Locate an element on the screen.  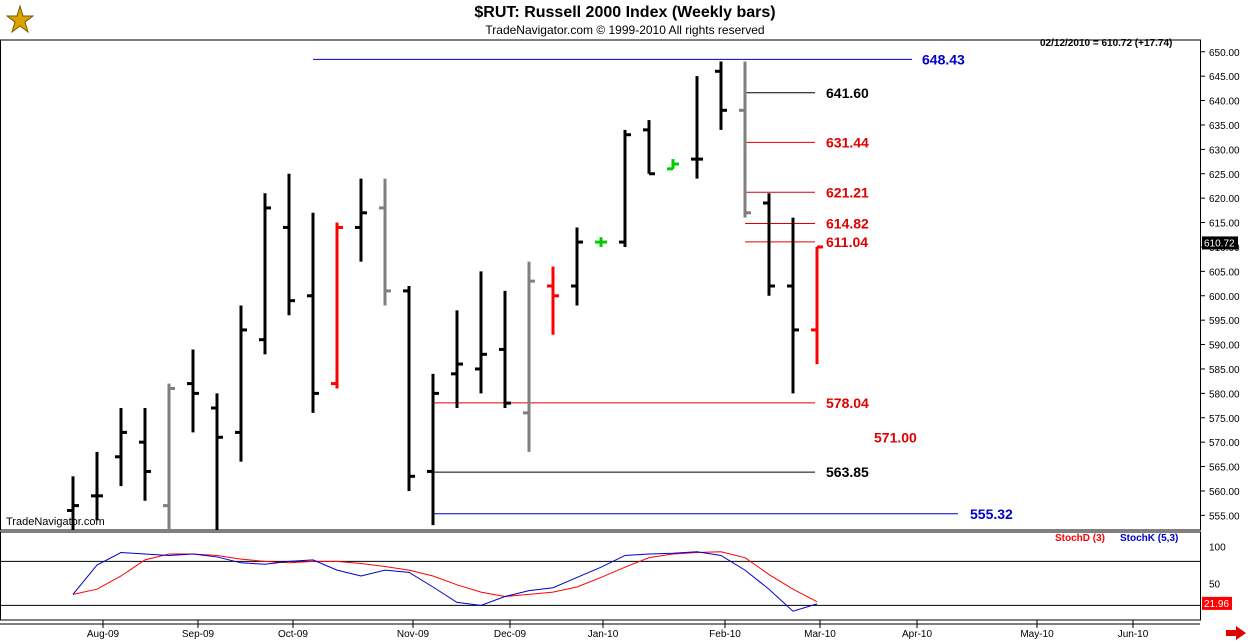
level-label: 614.82 is located at coordinates (847, 223).